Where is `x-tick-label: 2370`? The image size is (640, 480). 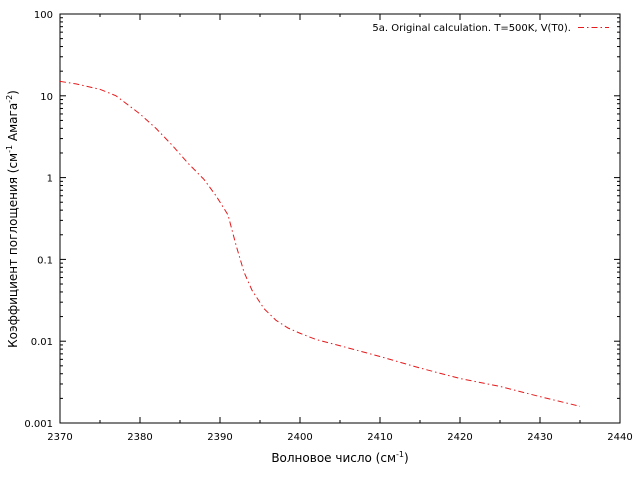
x-tick-label: 2370 is located at coordinates (59, 437).